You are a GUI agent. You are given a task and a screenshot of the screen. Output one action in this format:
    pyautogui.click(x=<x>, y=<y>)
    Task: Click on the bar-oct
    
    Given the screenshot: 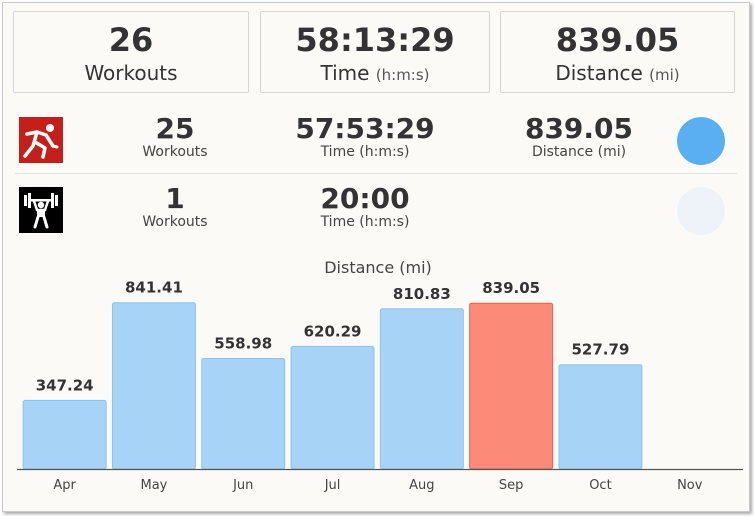 What is the action you would take?
    pyautogui.click(x=600, y=417)
    